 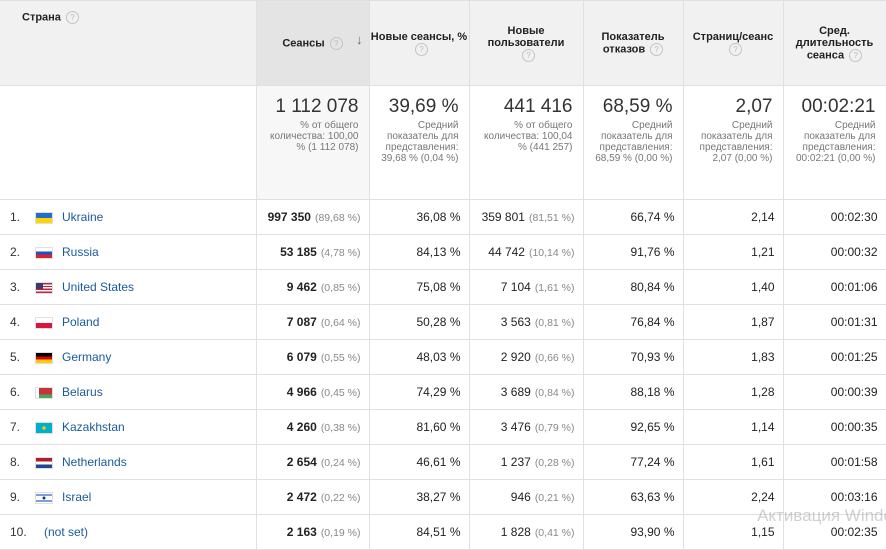 What do you see at coordinates (340, 288) in the screenshot?
I see `sessions-percent: (0,85 %)` at bounding box center [340, 288].